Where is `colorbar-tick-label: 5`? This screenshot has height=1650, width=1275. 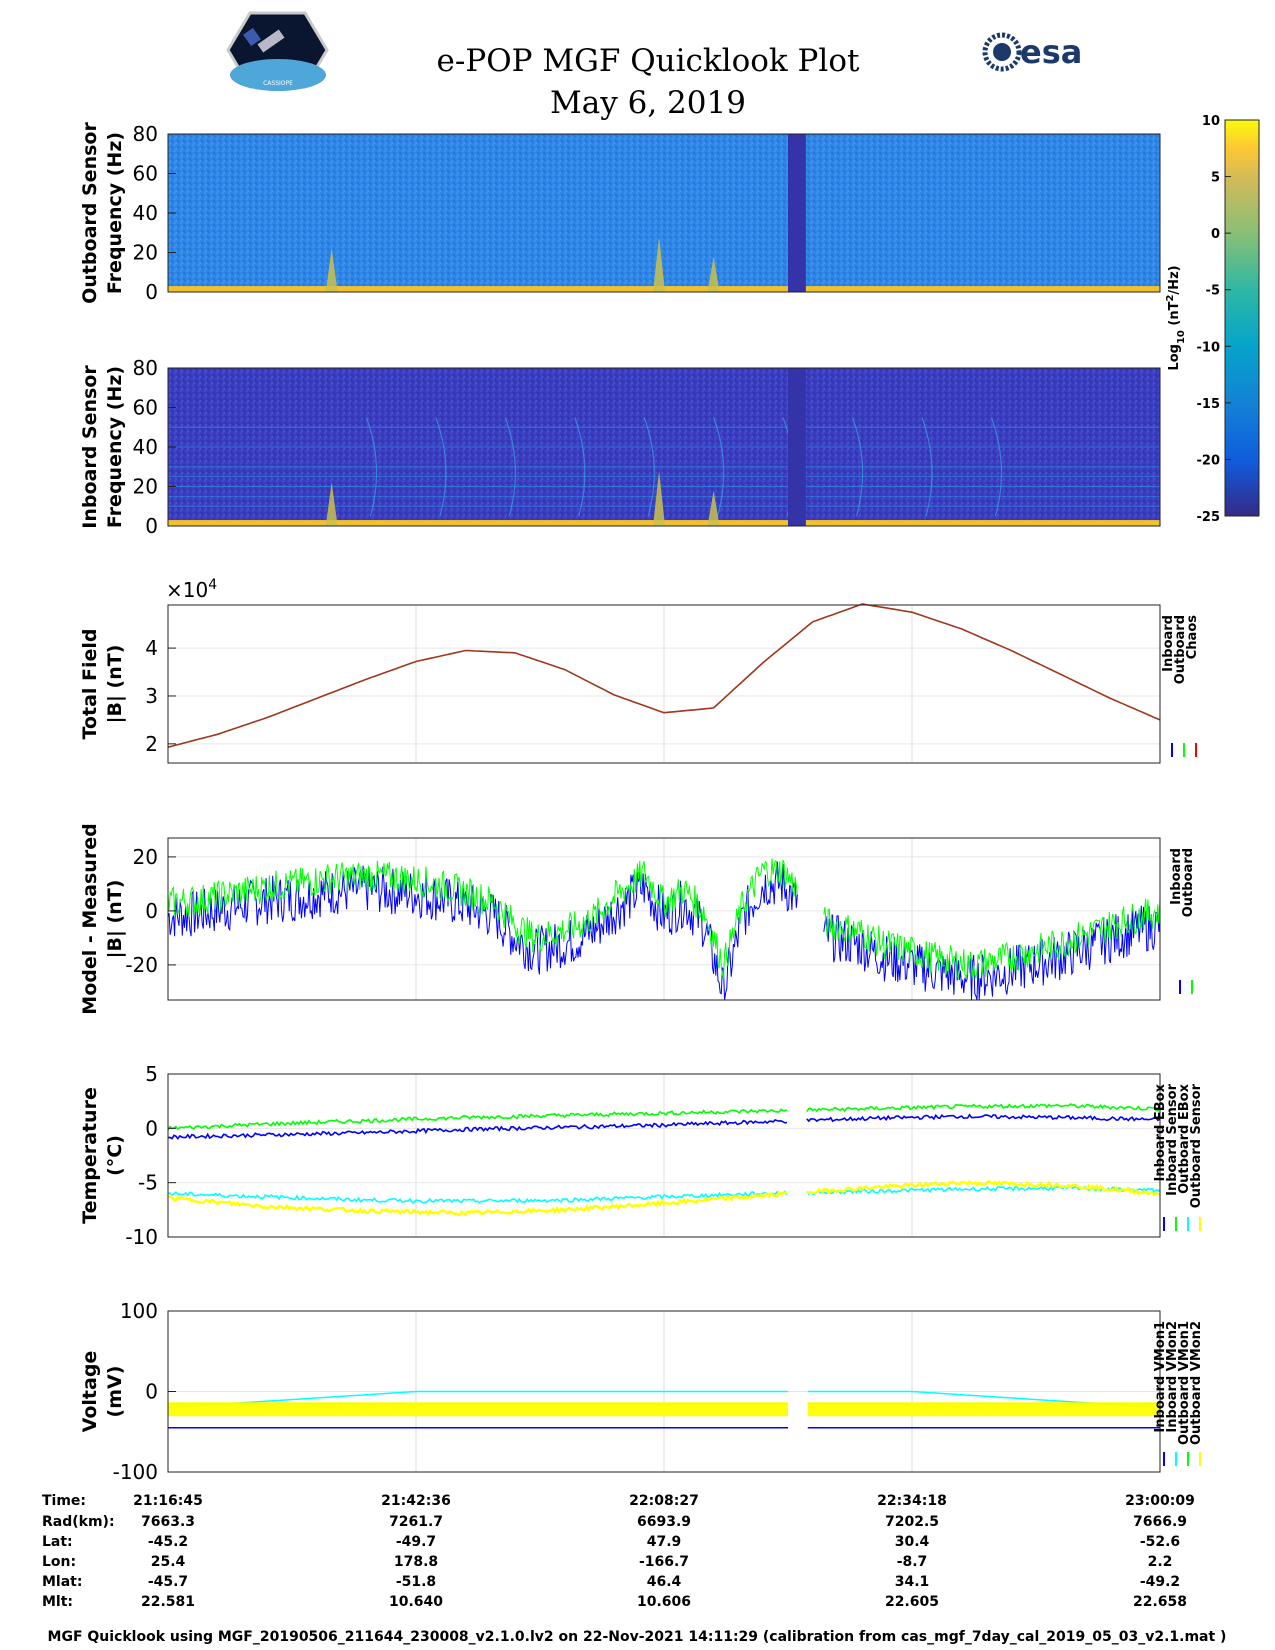
colorbar-tick-label: 5 is located at coordinates (1215, 178).